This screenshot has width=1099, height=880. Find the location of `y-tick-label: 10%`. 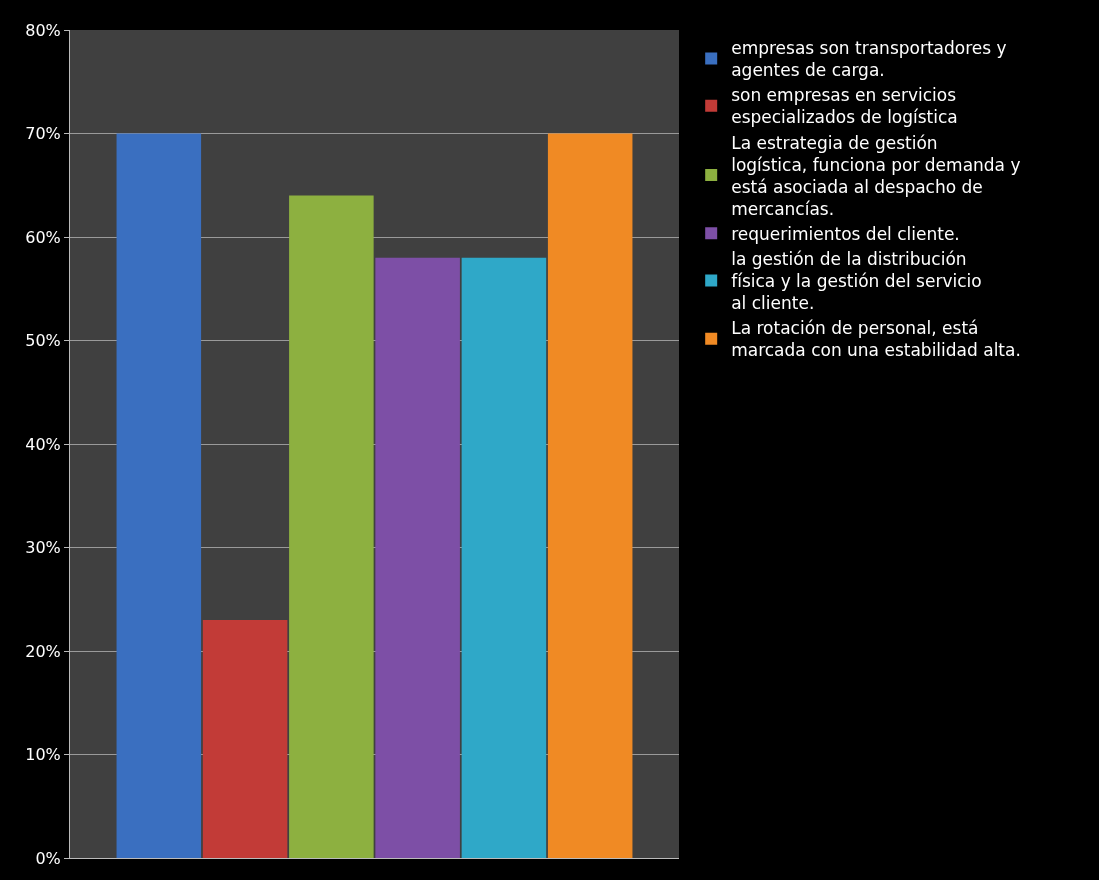

y-tick-label: 10% is located at coordinates (43, 755).